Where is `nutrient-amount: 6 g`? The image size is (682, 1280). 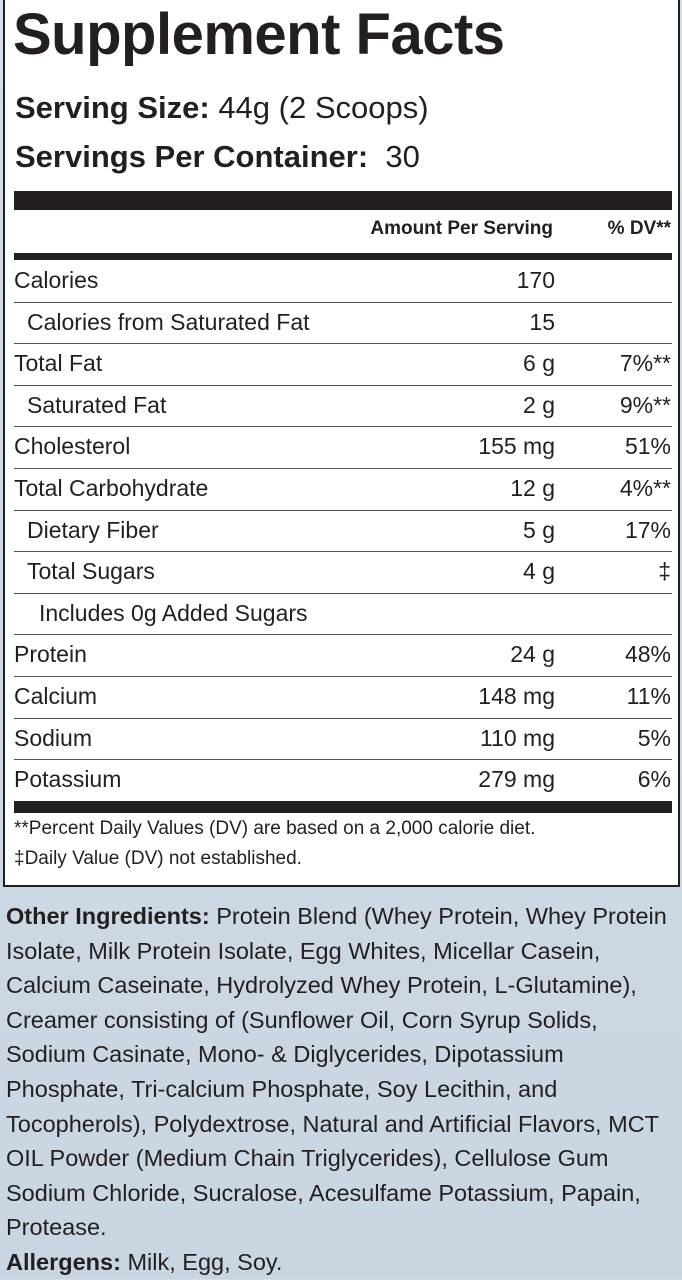
nutrient-amount: 6 g is located at coordinates (539, 363).